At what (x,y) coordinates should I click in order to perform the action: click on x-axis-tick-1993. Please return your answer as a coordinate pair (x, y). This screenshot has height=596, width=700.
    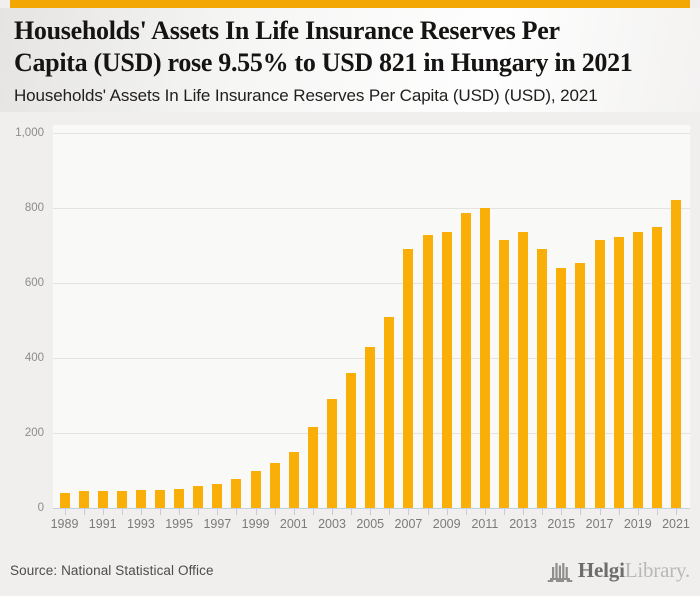
    Looking at the image, I should click on (141, 512).